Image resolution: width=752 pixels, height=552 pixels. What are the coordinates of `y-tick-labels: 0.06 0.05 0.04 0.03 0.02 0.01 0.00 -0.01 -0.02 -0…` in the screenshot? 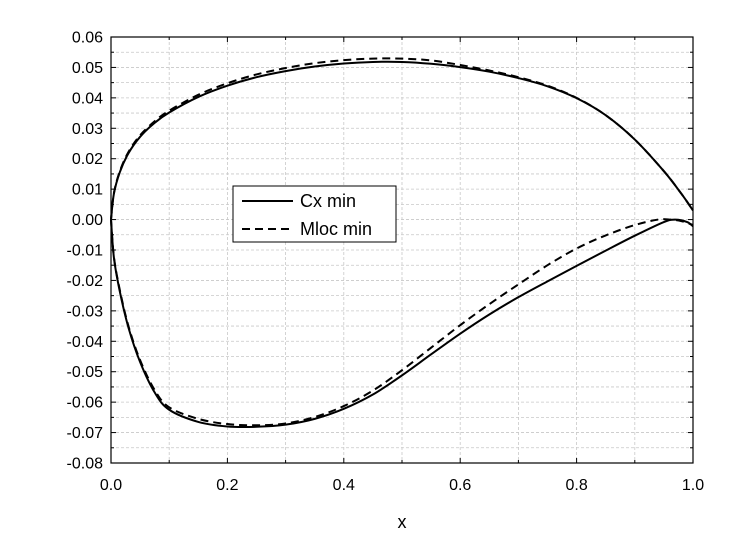 It's located at (85, 251).